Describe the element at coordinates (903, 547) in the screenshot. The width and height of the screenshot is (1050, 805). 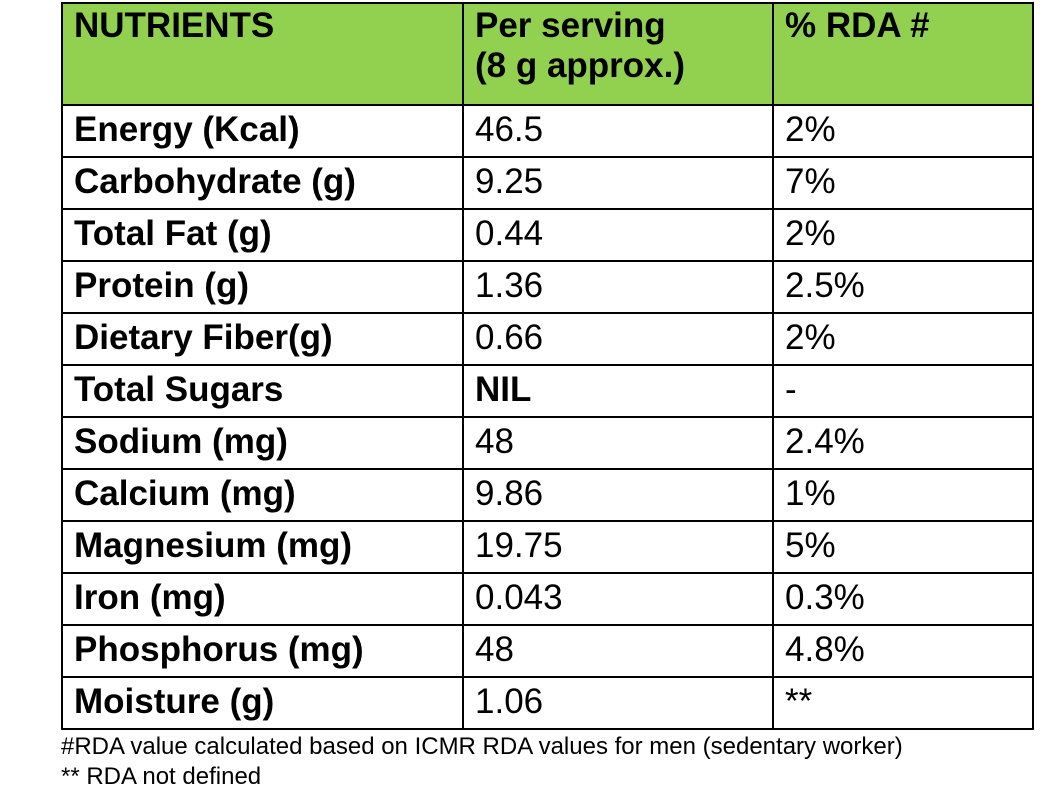
I see `rda-value: 5%` at that location.